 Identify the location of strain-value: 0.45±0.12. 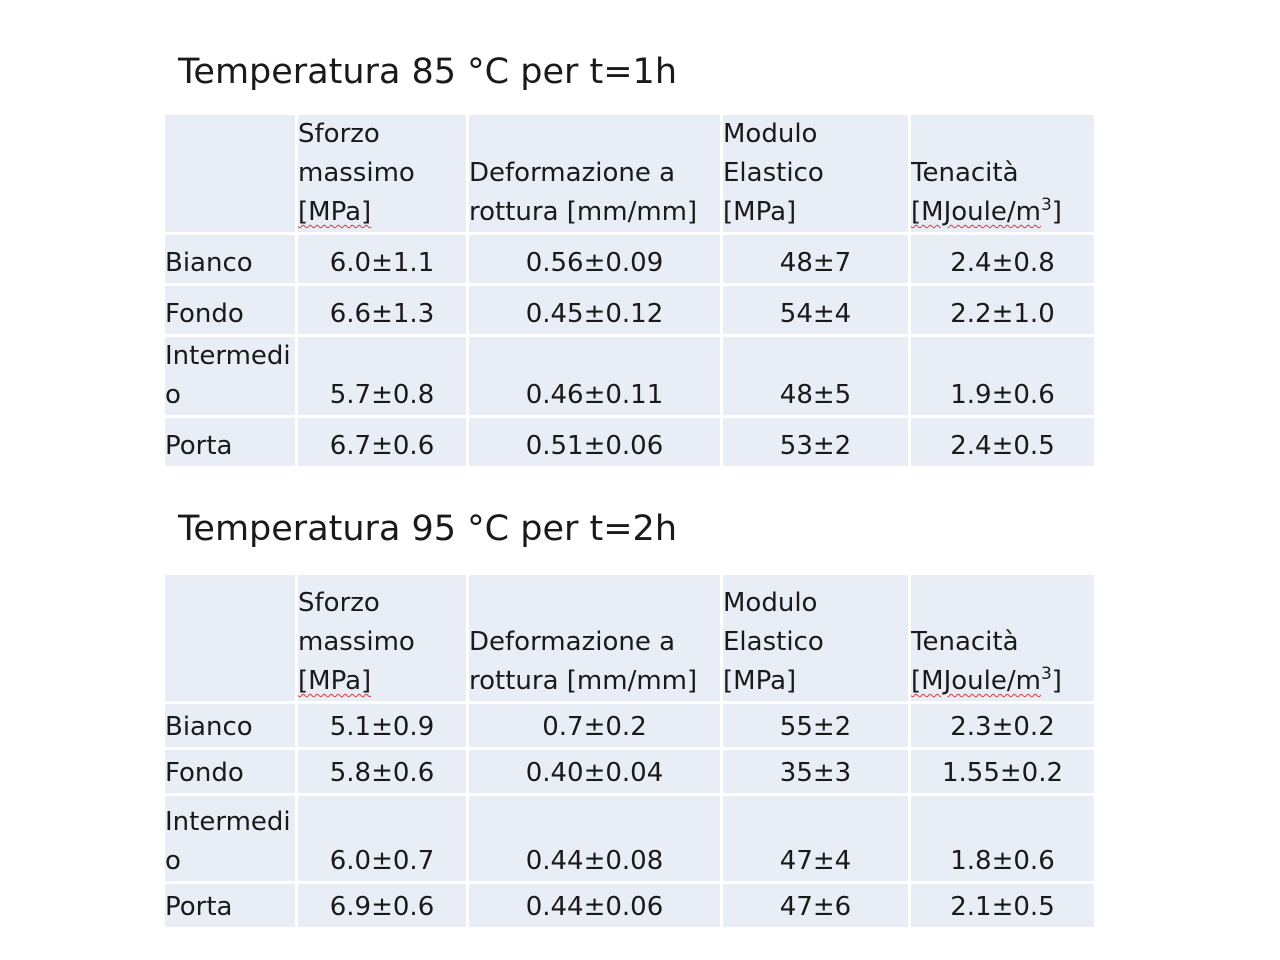
(594, 310).